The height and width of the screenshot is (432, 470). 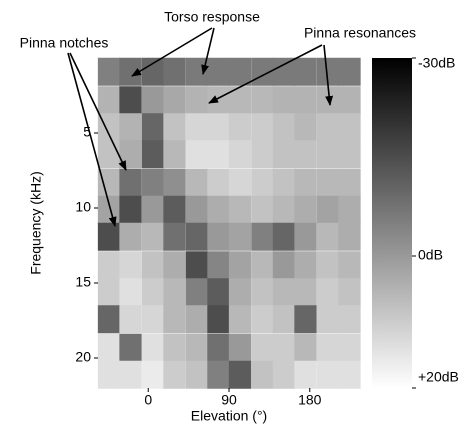 I want to click on y-axis-label: Frequency (kHz), so click(x=36, y=222).